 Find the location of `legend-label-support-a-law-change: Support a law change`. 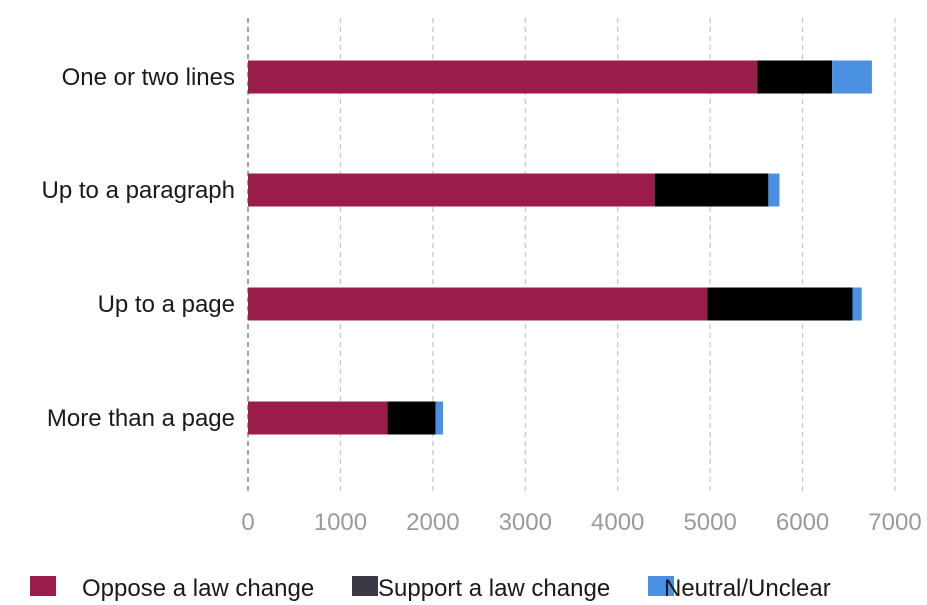

legend-label-support-a-law-change: Support a law change is located at coordinates (494, 588).